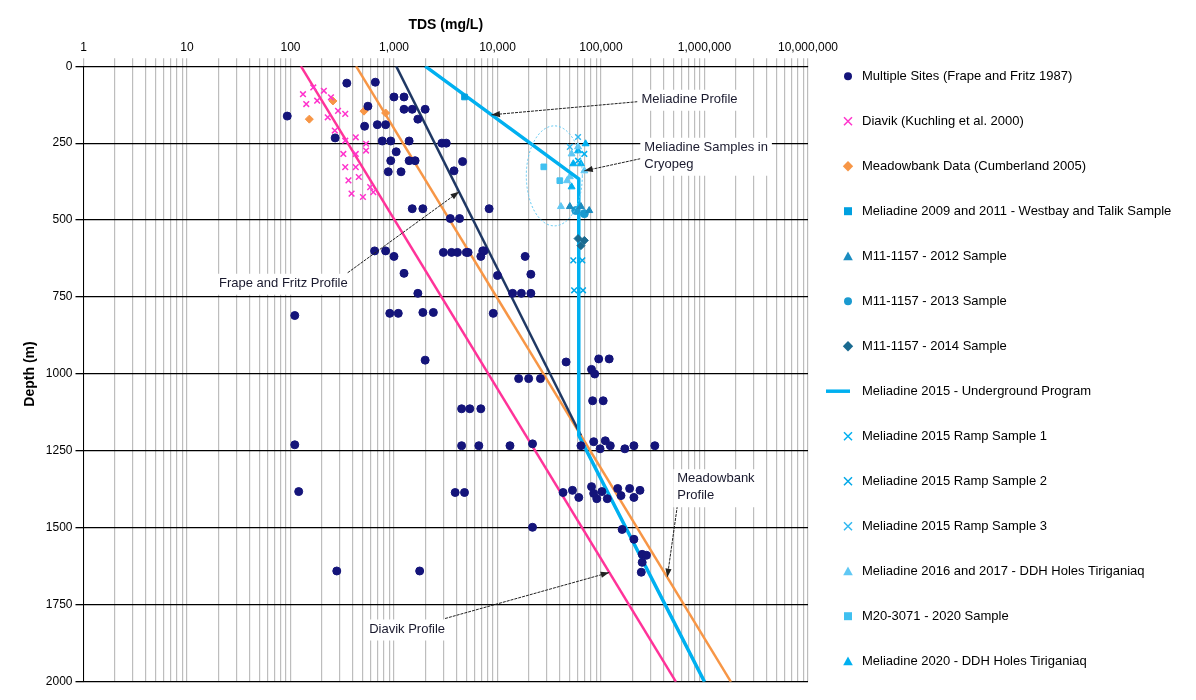 Image resolution: width=1196 pixels, height=700 pixels. Describe the element at coordinates (808, 47) in the screenshot. I see `x-tick-label: 10,000,000` at that location.